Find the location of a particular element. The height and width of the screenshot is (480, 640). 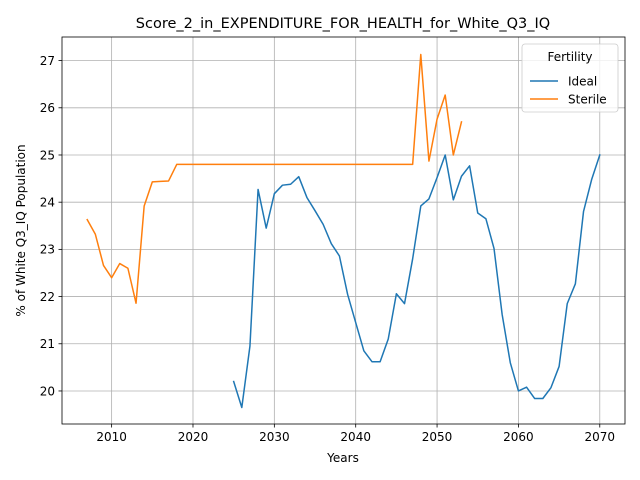

legend-box is located at coordinates (570, 78).